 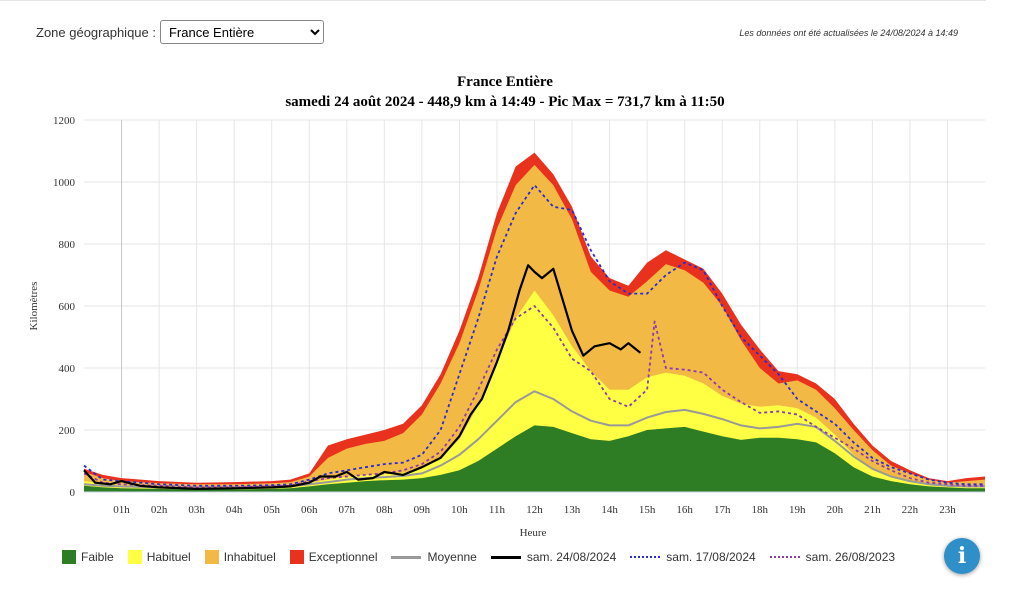 I want to click on x-tick-label: 12h, so click(x=534, y=510).